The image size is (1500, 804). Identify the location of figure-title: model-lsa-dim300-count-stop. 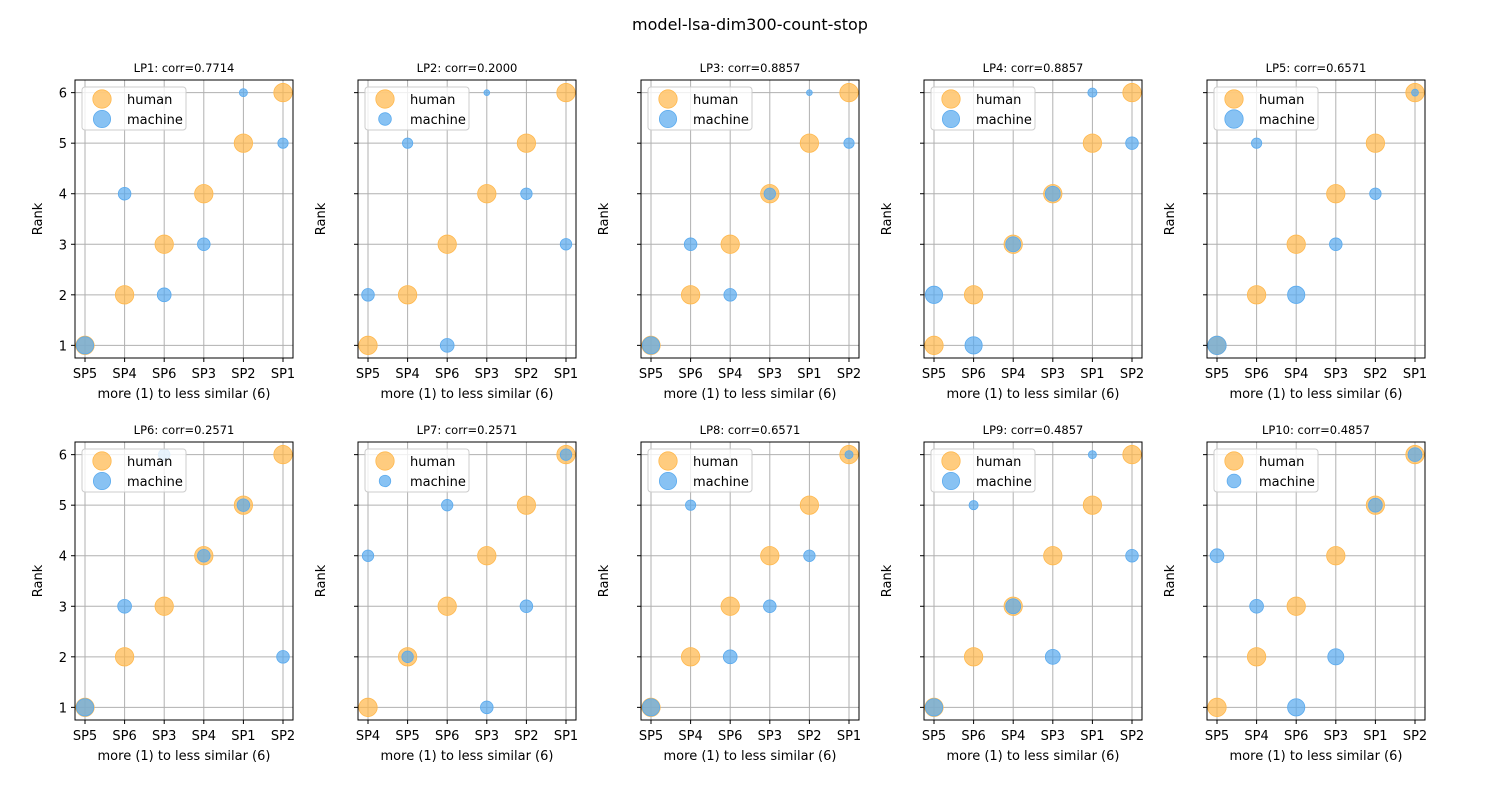
(750, 24).